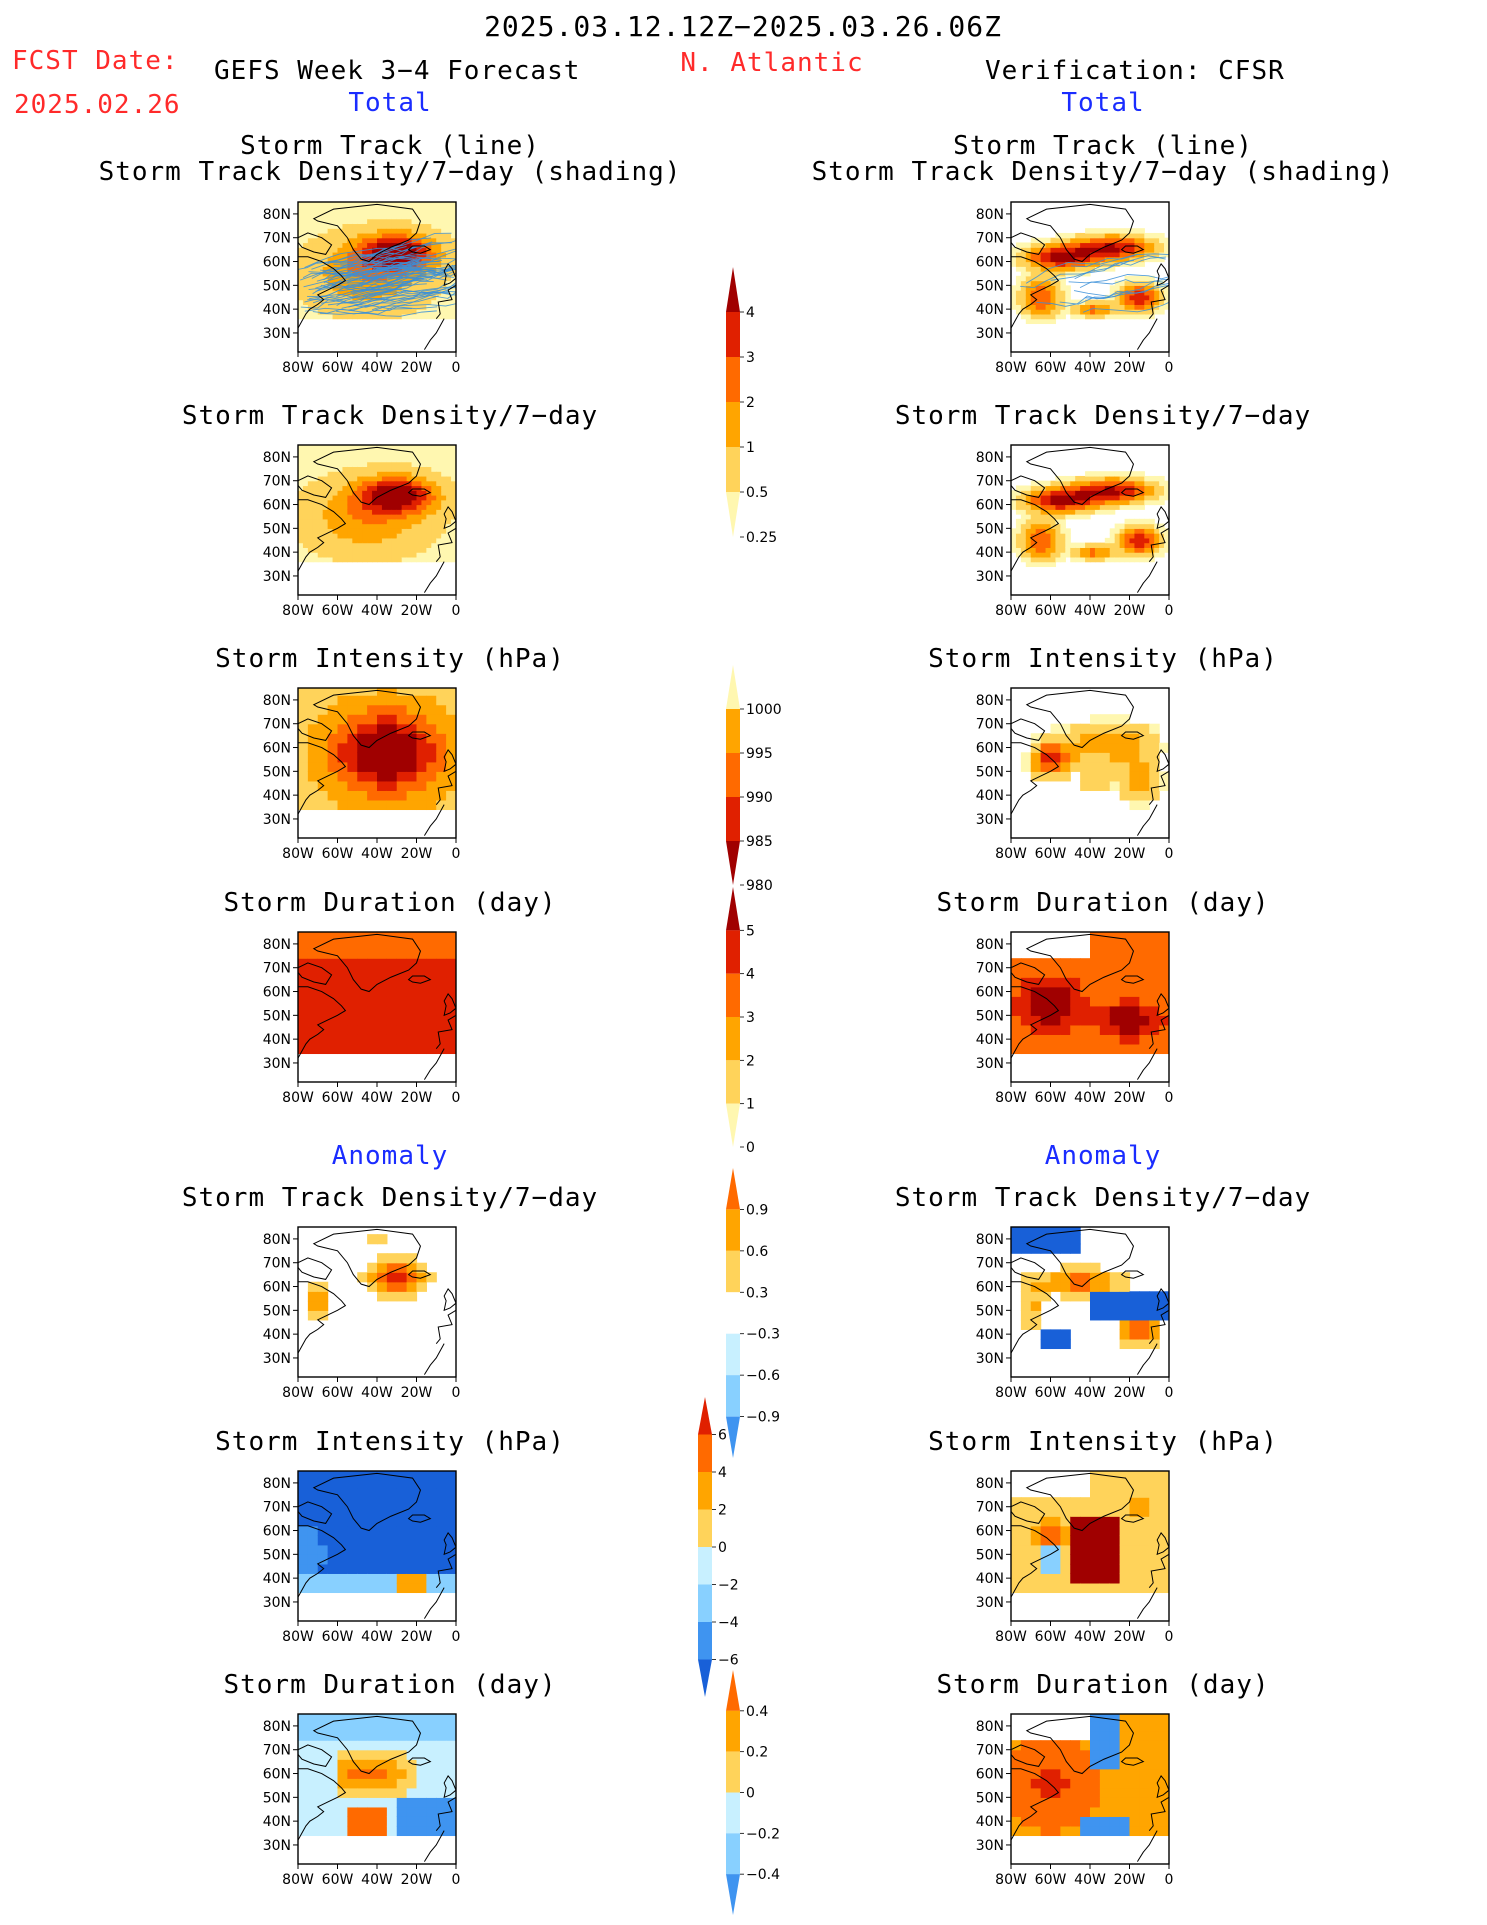 This screenshot has width=1487, height=1925. Describe the element at coordinates (377, 1098) in the screenshot. I see `lon-tick-label: 40W` at that location.